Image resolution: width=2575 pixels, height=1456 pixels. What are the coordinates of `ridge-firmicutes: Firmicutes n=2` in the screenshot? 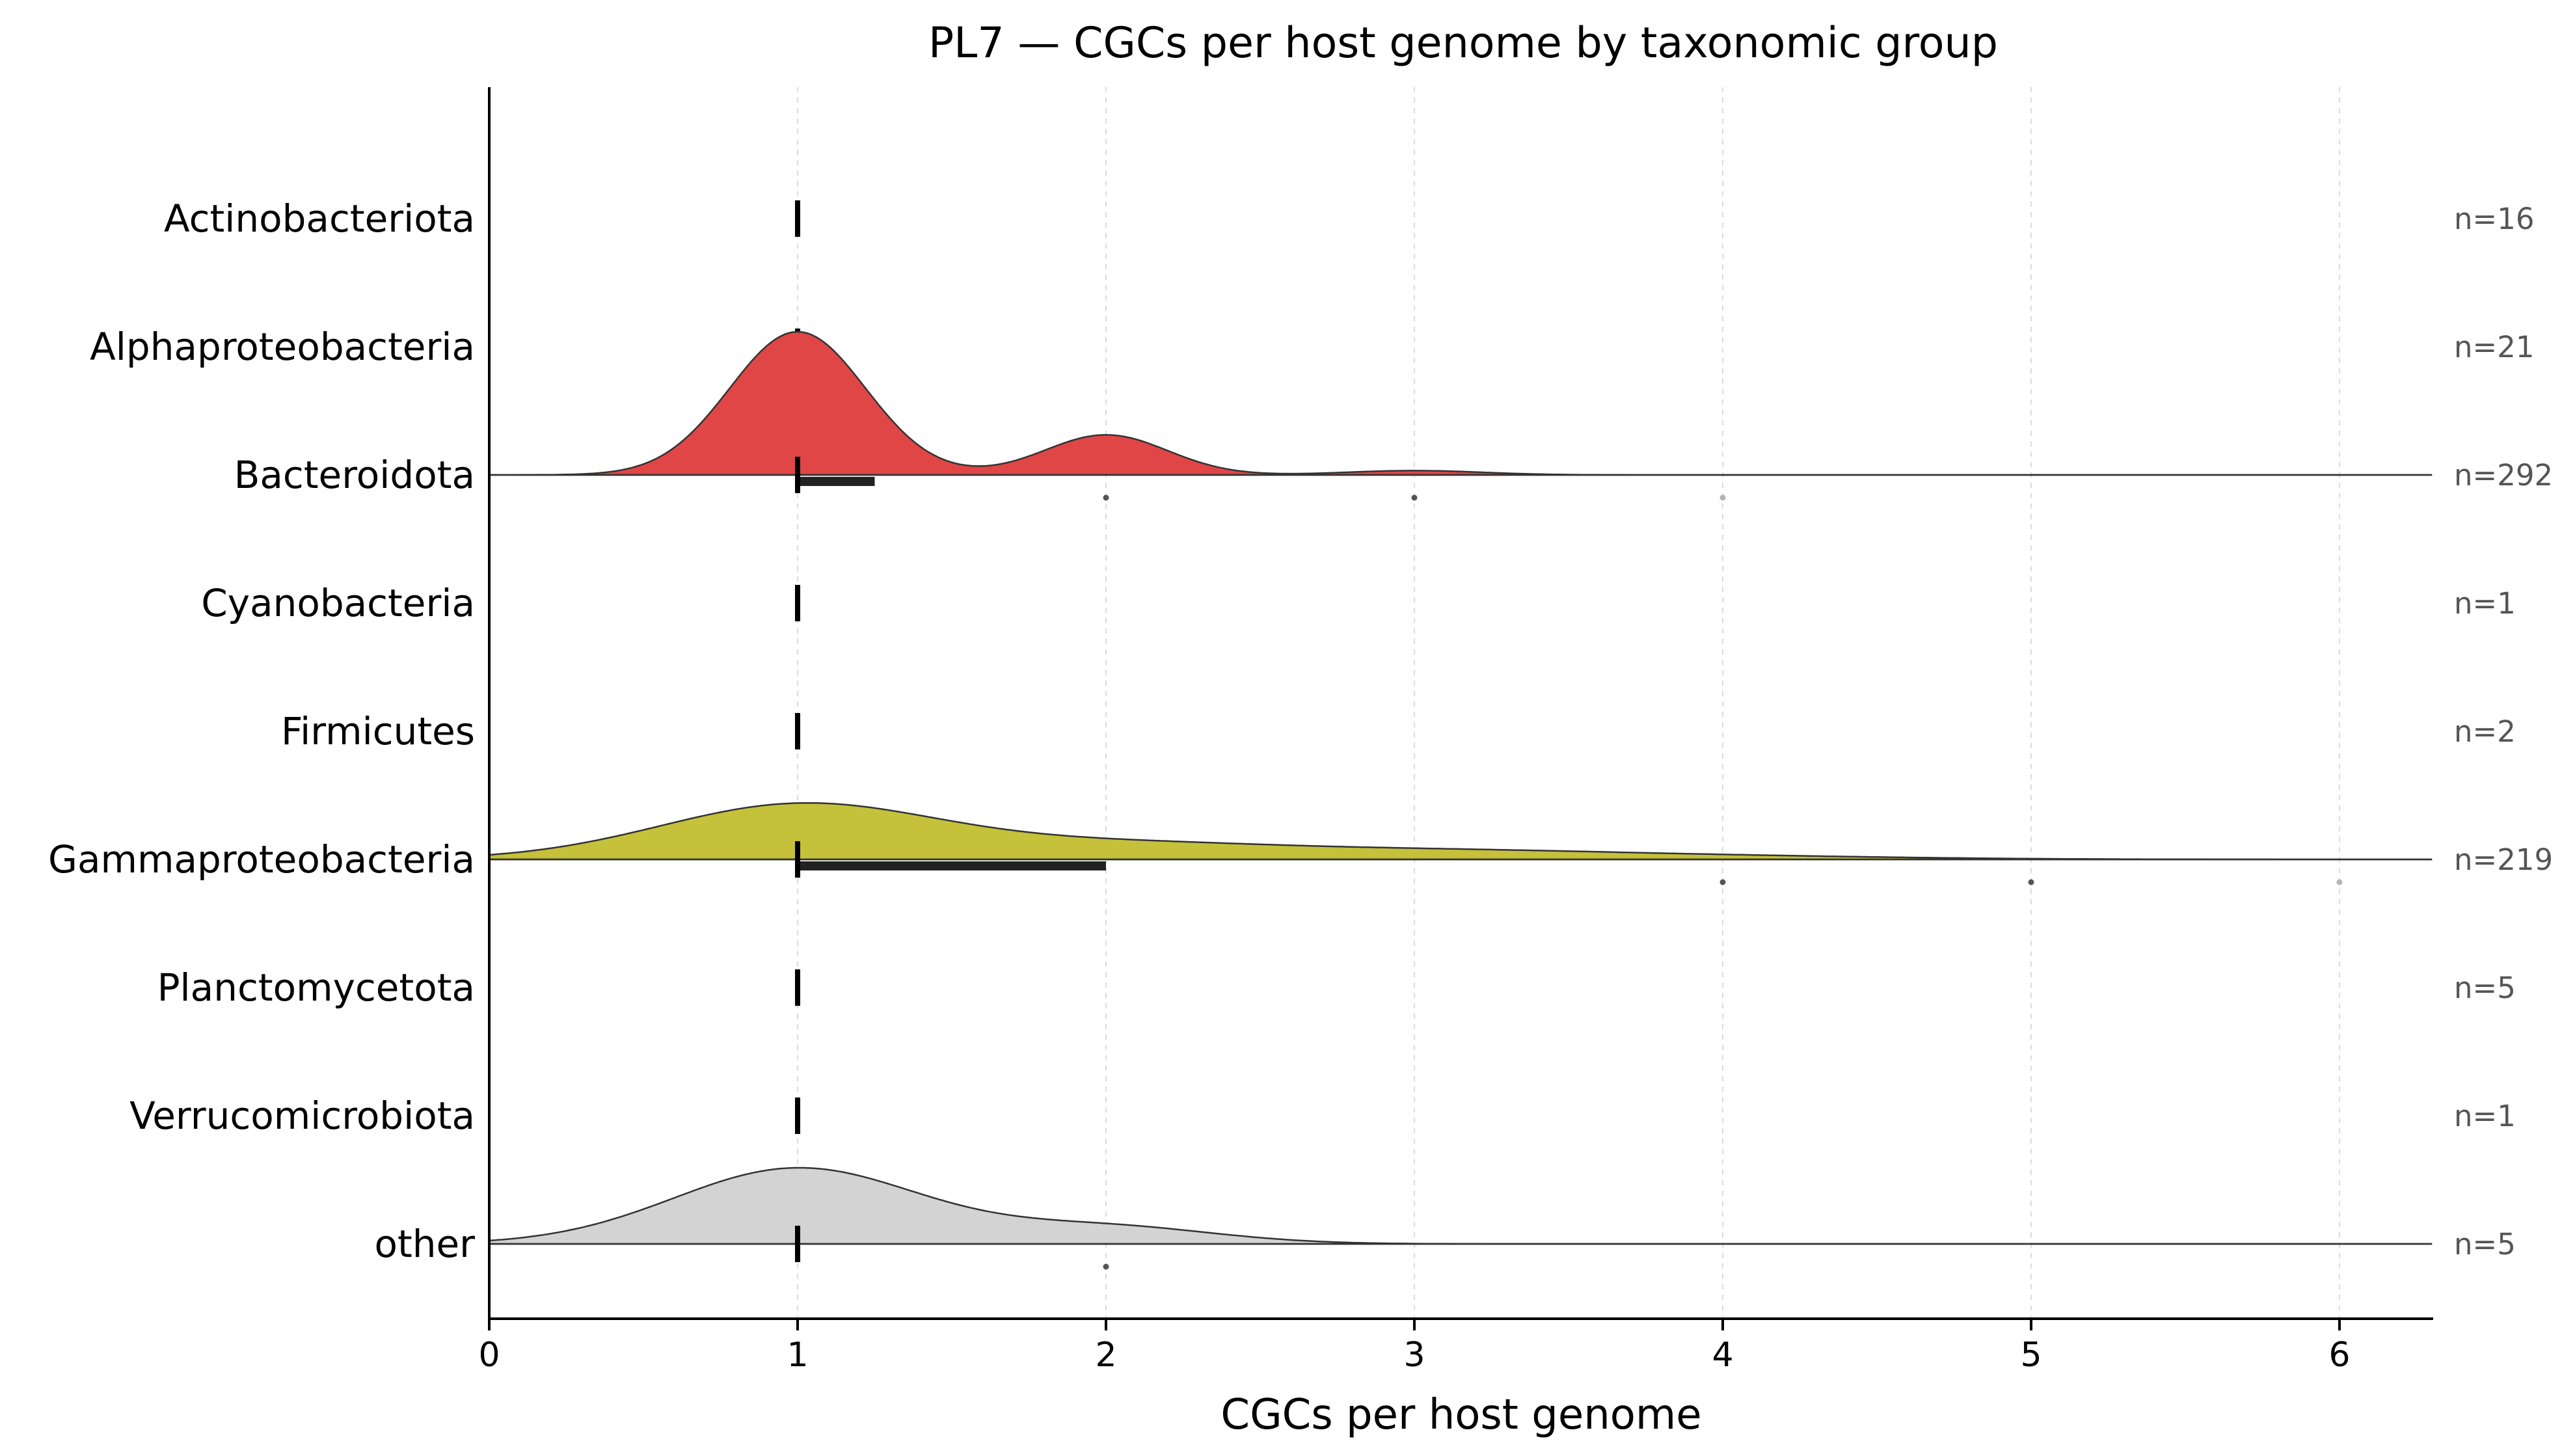 It's located at (1398, 731).